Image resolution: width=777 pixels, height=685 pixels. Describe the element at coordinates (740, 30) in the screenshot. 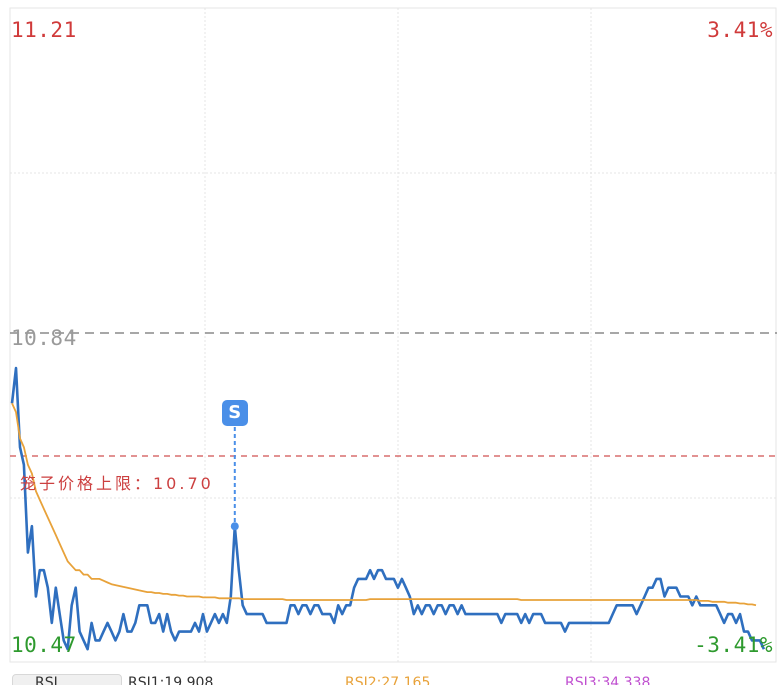

I see `pct-axis-max-label: 3.41%` at that location.